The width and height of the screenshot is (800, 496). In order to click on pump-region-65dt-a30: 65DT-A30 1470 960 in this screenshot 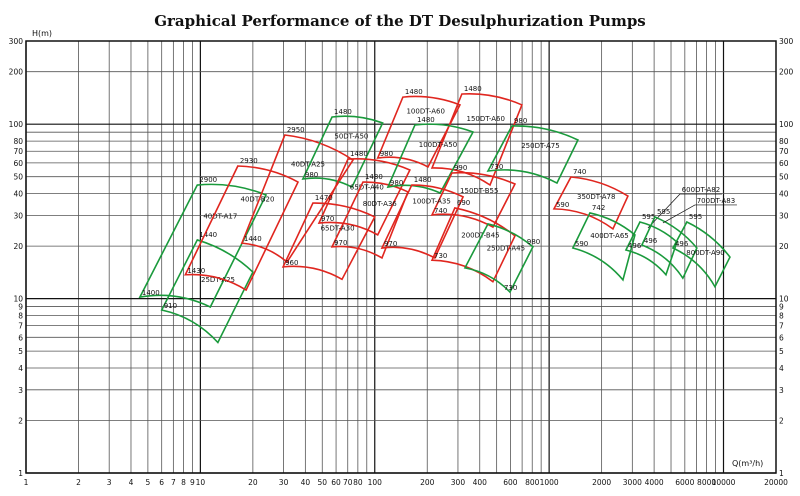, I will do `click(328, 237)`.